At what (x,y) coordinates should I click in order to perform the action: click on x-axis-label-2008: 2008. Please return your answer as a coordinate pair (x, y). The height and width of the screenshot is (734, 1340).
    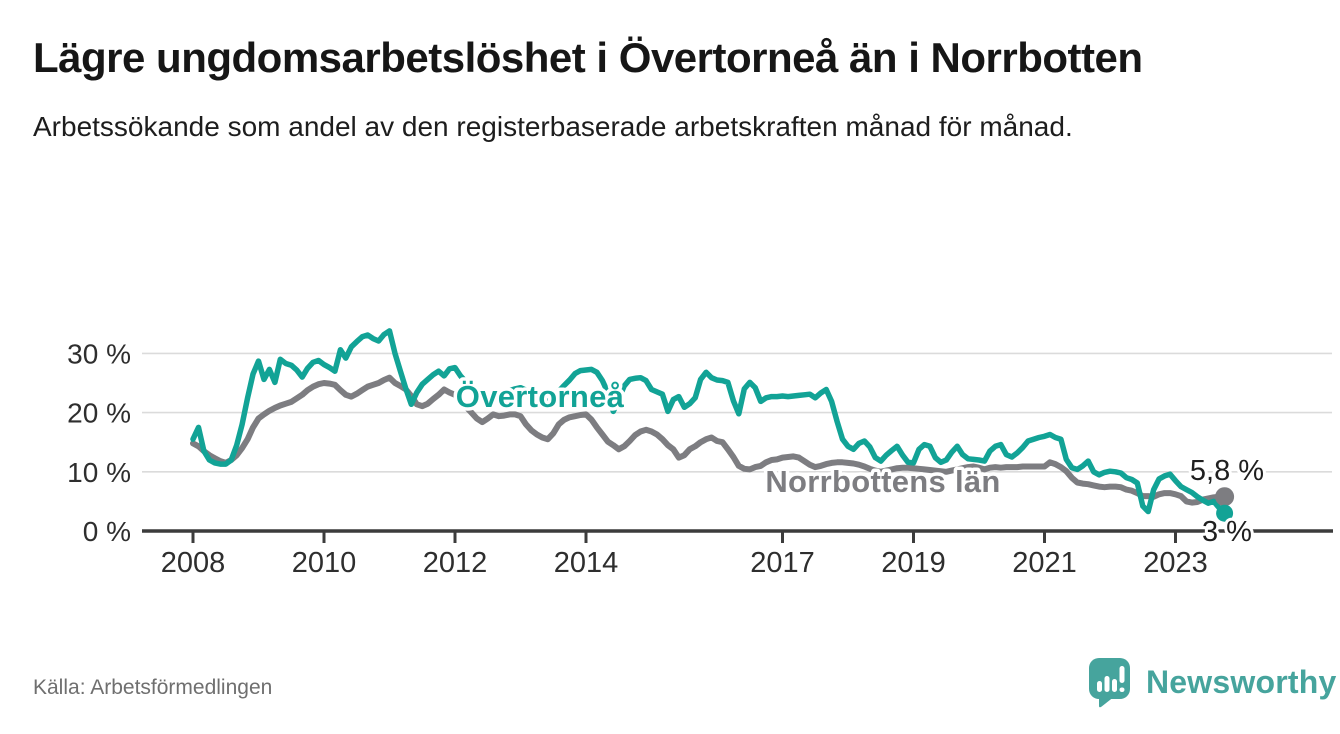
    Looking at the image, I should click on (193, 563).